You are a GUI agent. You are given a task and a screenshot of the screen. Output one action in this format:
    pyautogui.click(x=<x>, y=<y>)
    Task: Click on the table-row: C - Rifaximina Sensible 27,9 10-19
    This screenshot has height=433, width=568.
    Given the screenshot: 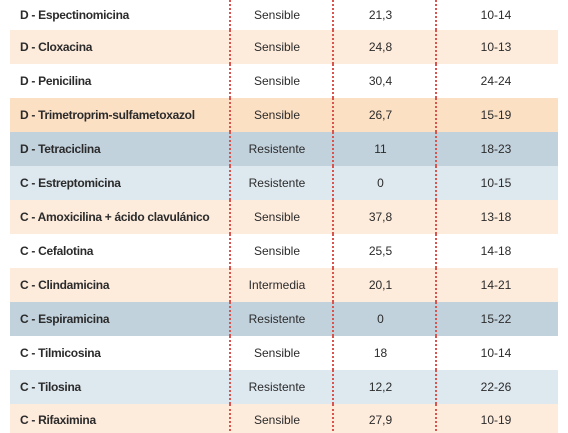 What is the action you would take?
    pyautogui.click(x=284, y=418)
    